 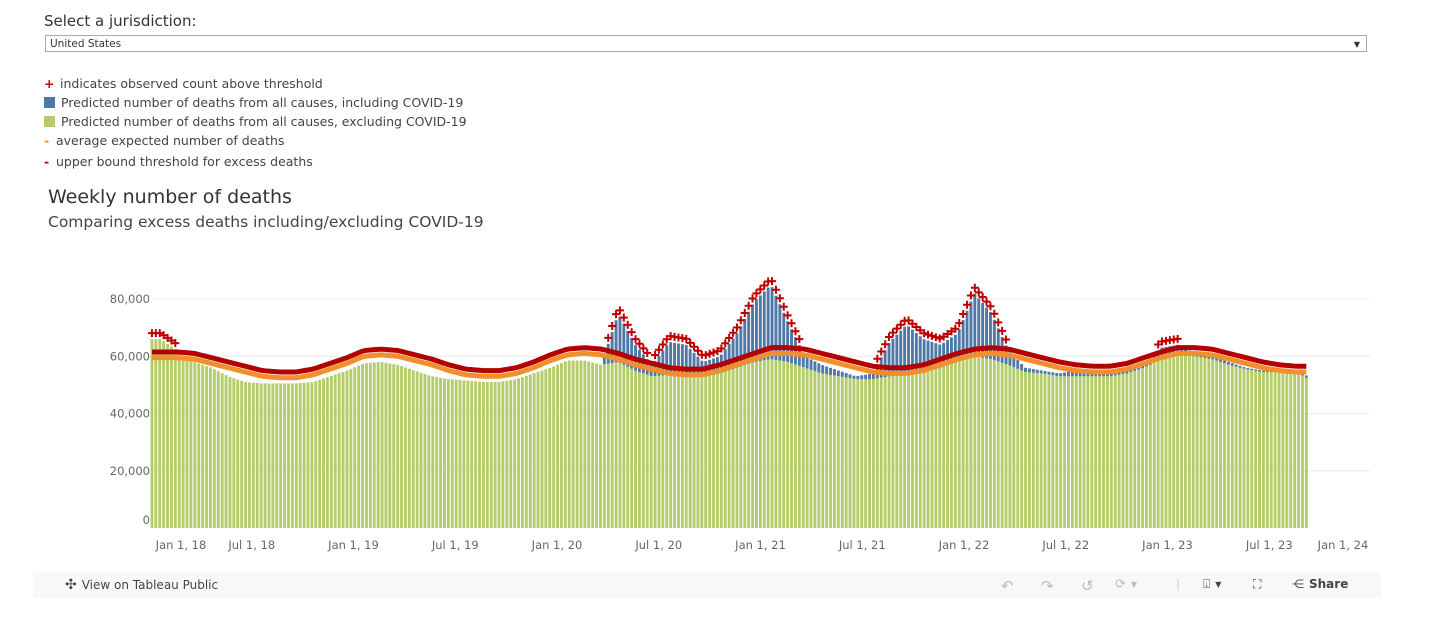 I want to click on x-tick-label: Jan 1, 22, so click(x=964, y=545).